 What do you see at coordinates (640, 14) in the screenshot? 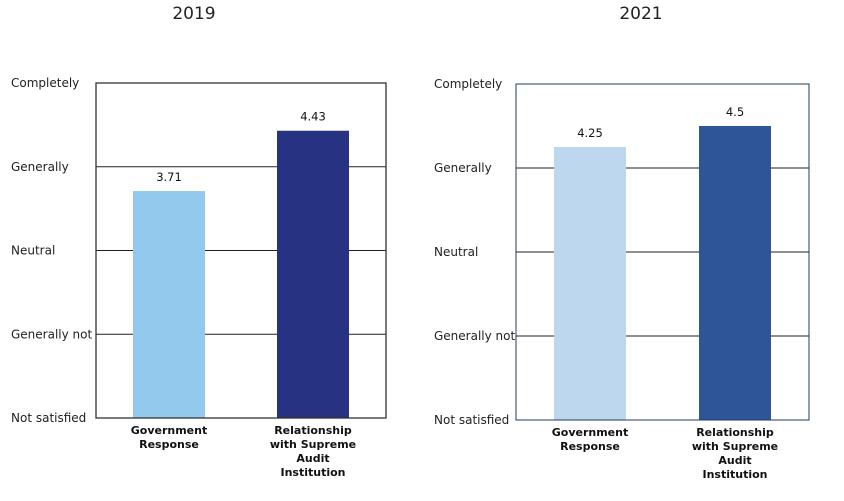
I see `chart-title: 2021` at bounding box center [640, 14].